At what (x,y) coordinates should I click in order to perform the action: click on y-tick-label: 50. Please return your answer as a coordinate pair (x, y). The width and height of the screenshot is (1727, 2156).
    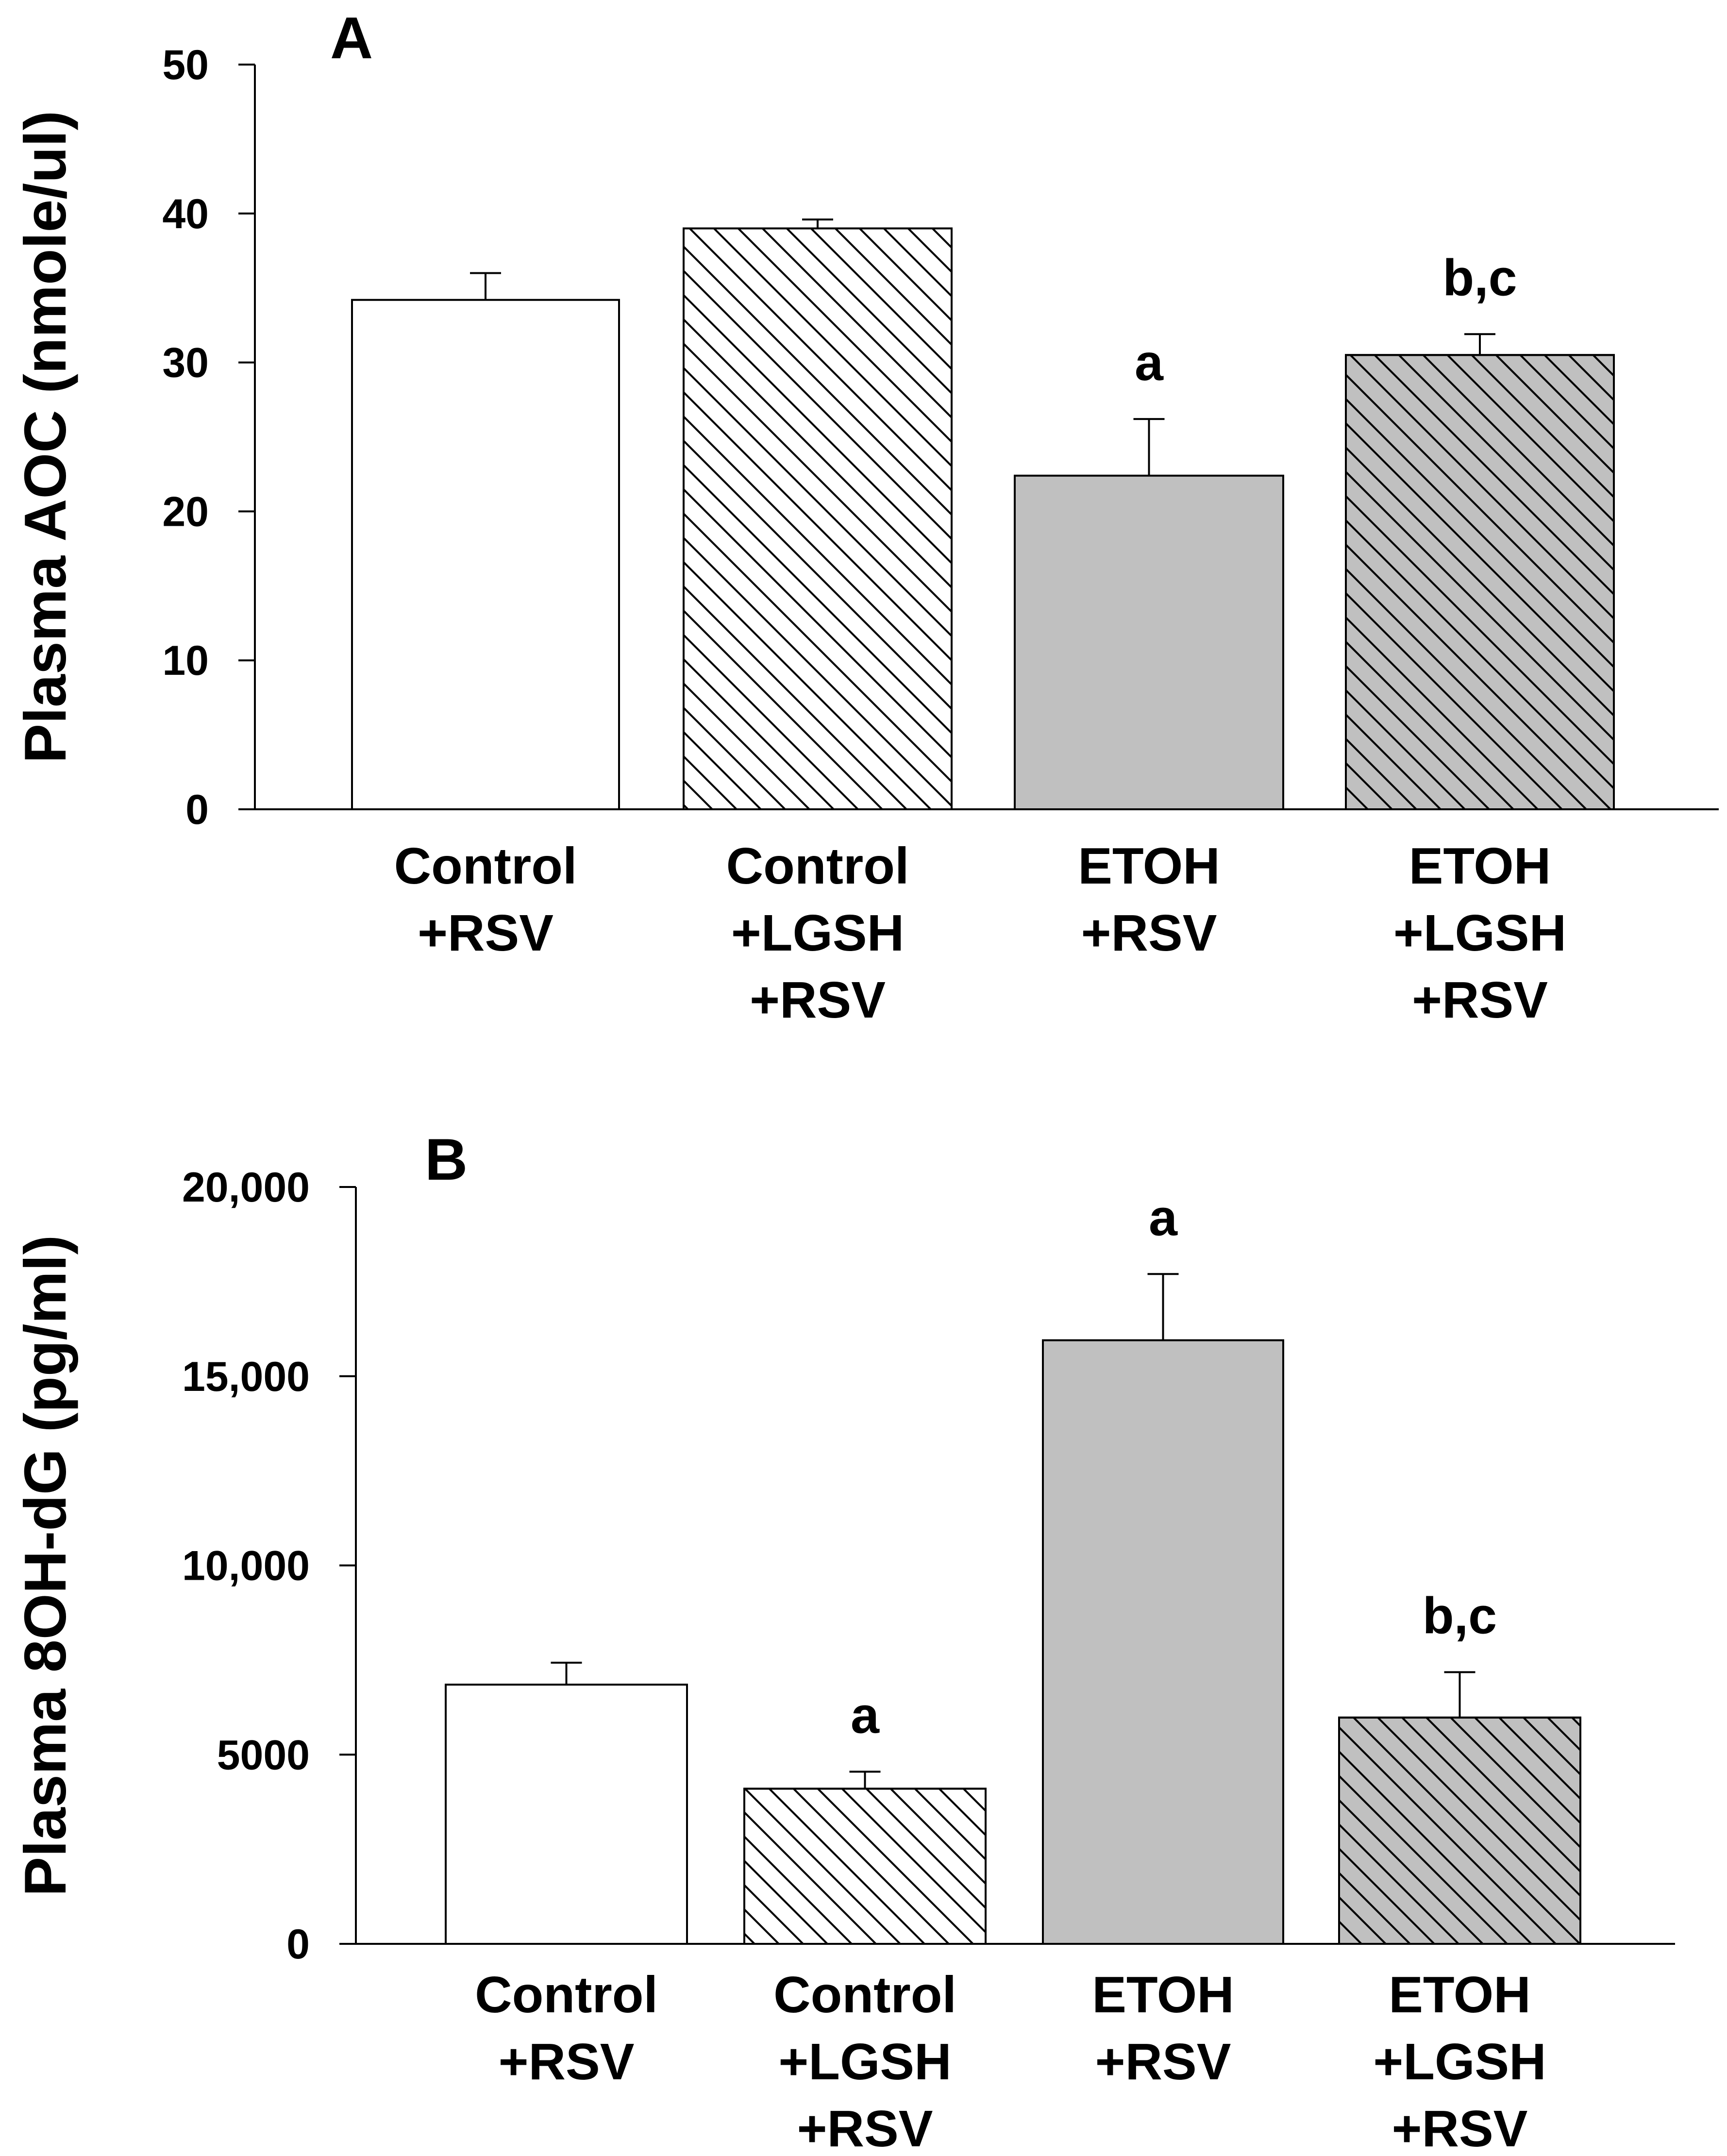
    Looking at the image, I should click on (185, 65).